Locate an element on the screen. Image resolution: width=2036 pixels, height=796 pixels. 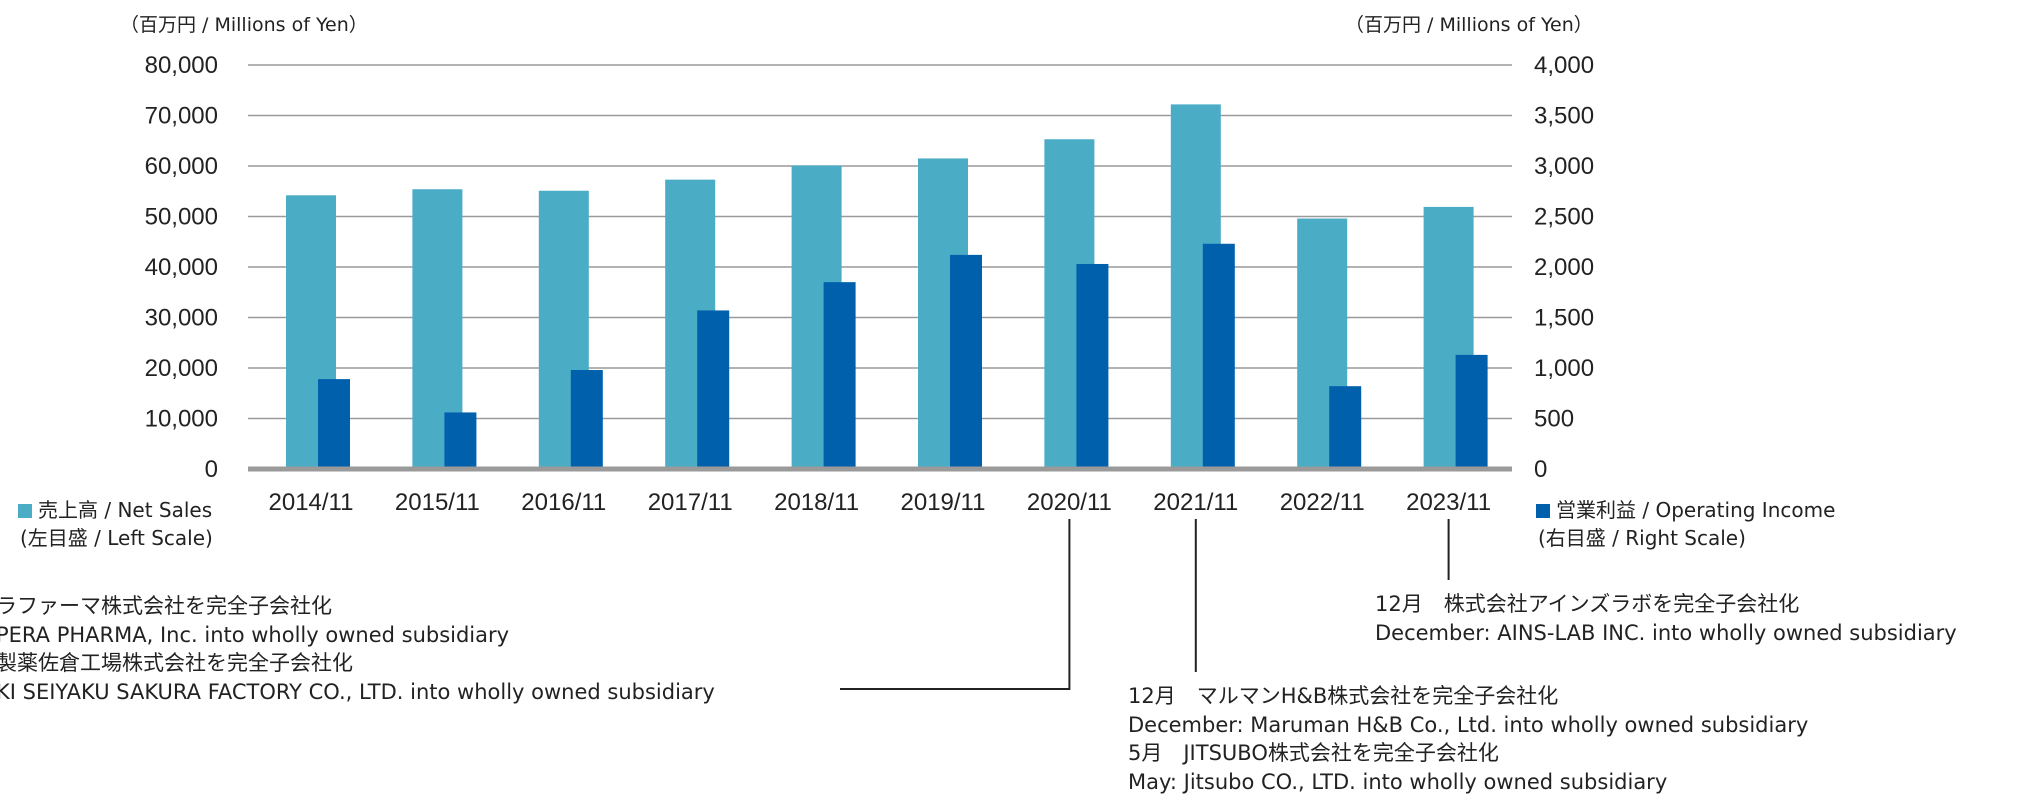
legend-right-scale: (右目盛 / Right Scale) is located at coordinates (1685, 538).